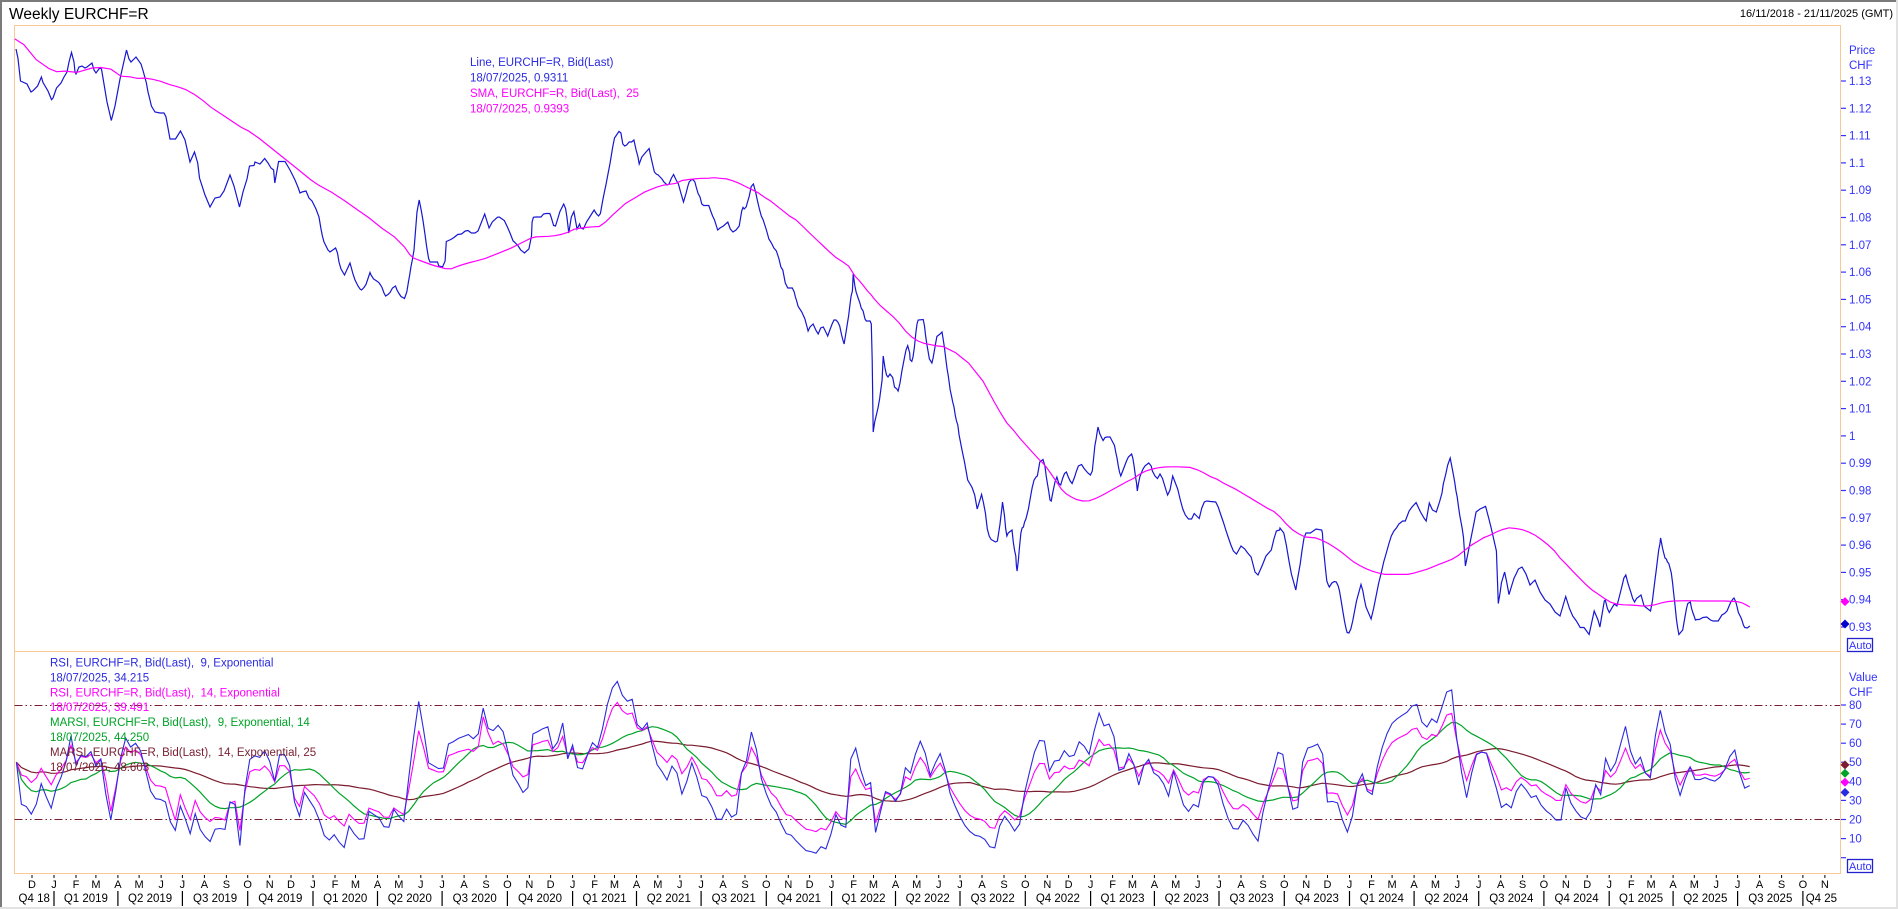 This screenshot has width=1898, height=909. Describe the element at coordinates (1860, 82) in the screenshot. I see `svg-text: 1.13` at that location.